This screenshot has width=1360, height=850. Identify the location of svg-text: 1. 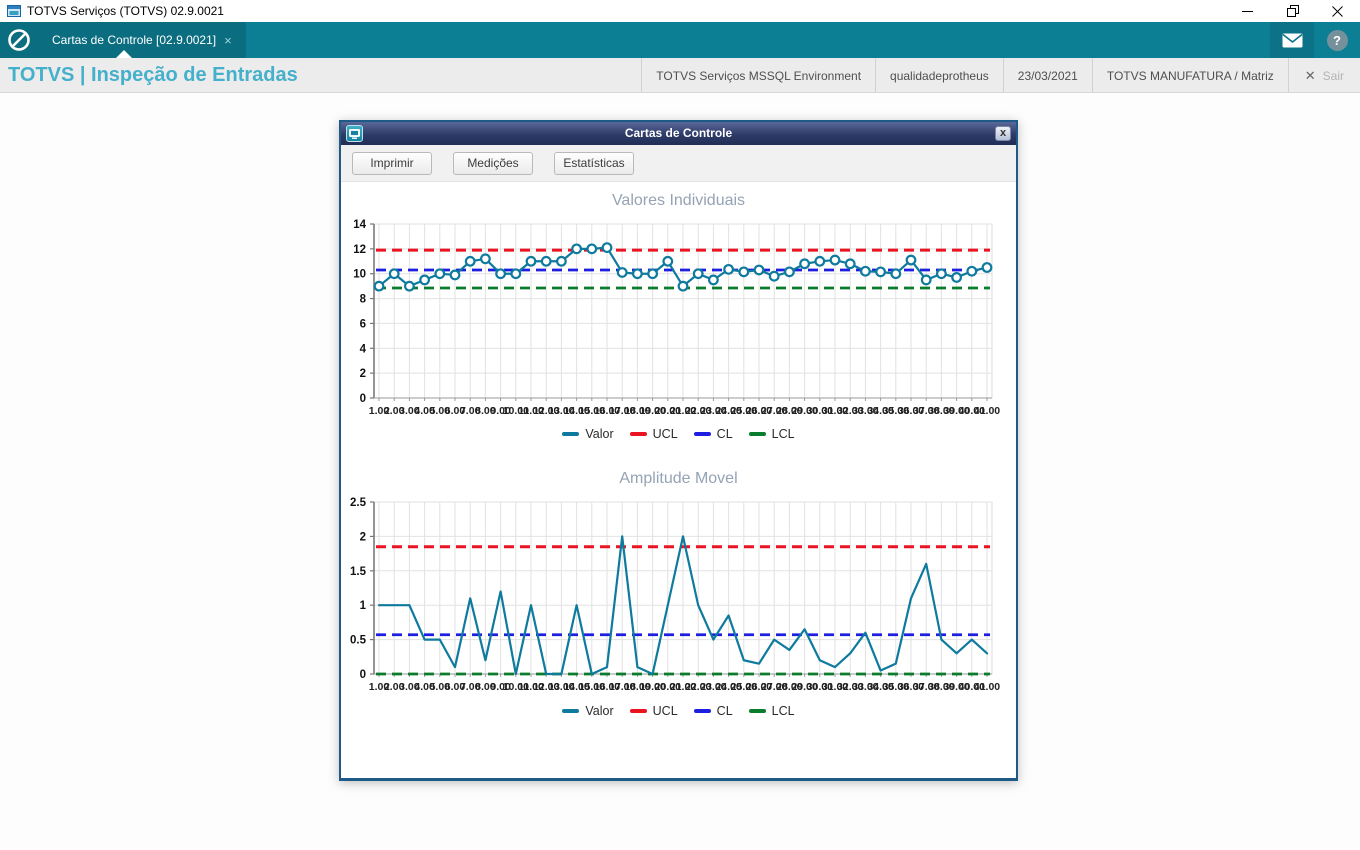
(363, 606).